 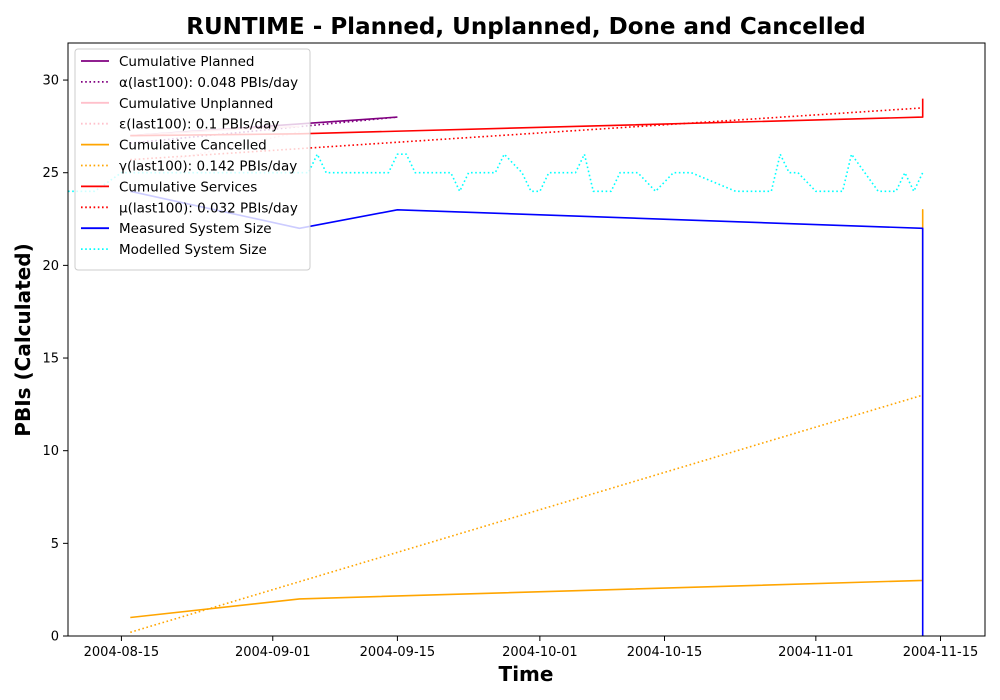 What do you see at coordinates (55, 544) in the screenshot?
I see `y-tick-label: 5` at bounding box center [55, 544].